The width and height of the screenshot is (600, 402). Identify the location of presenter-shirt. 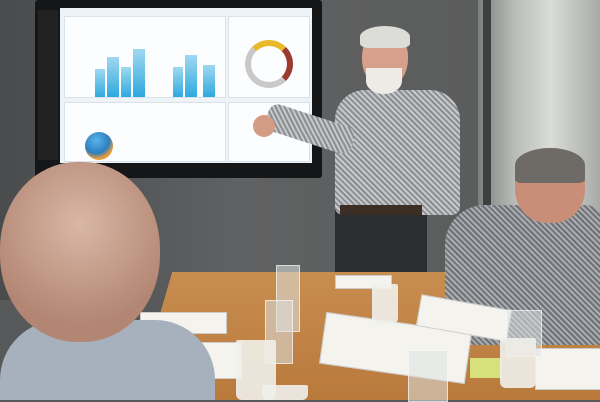
(397, 152).